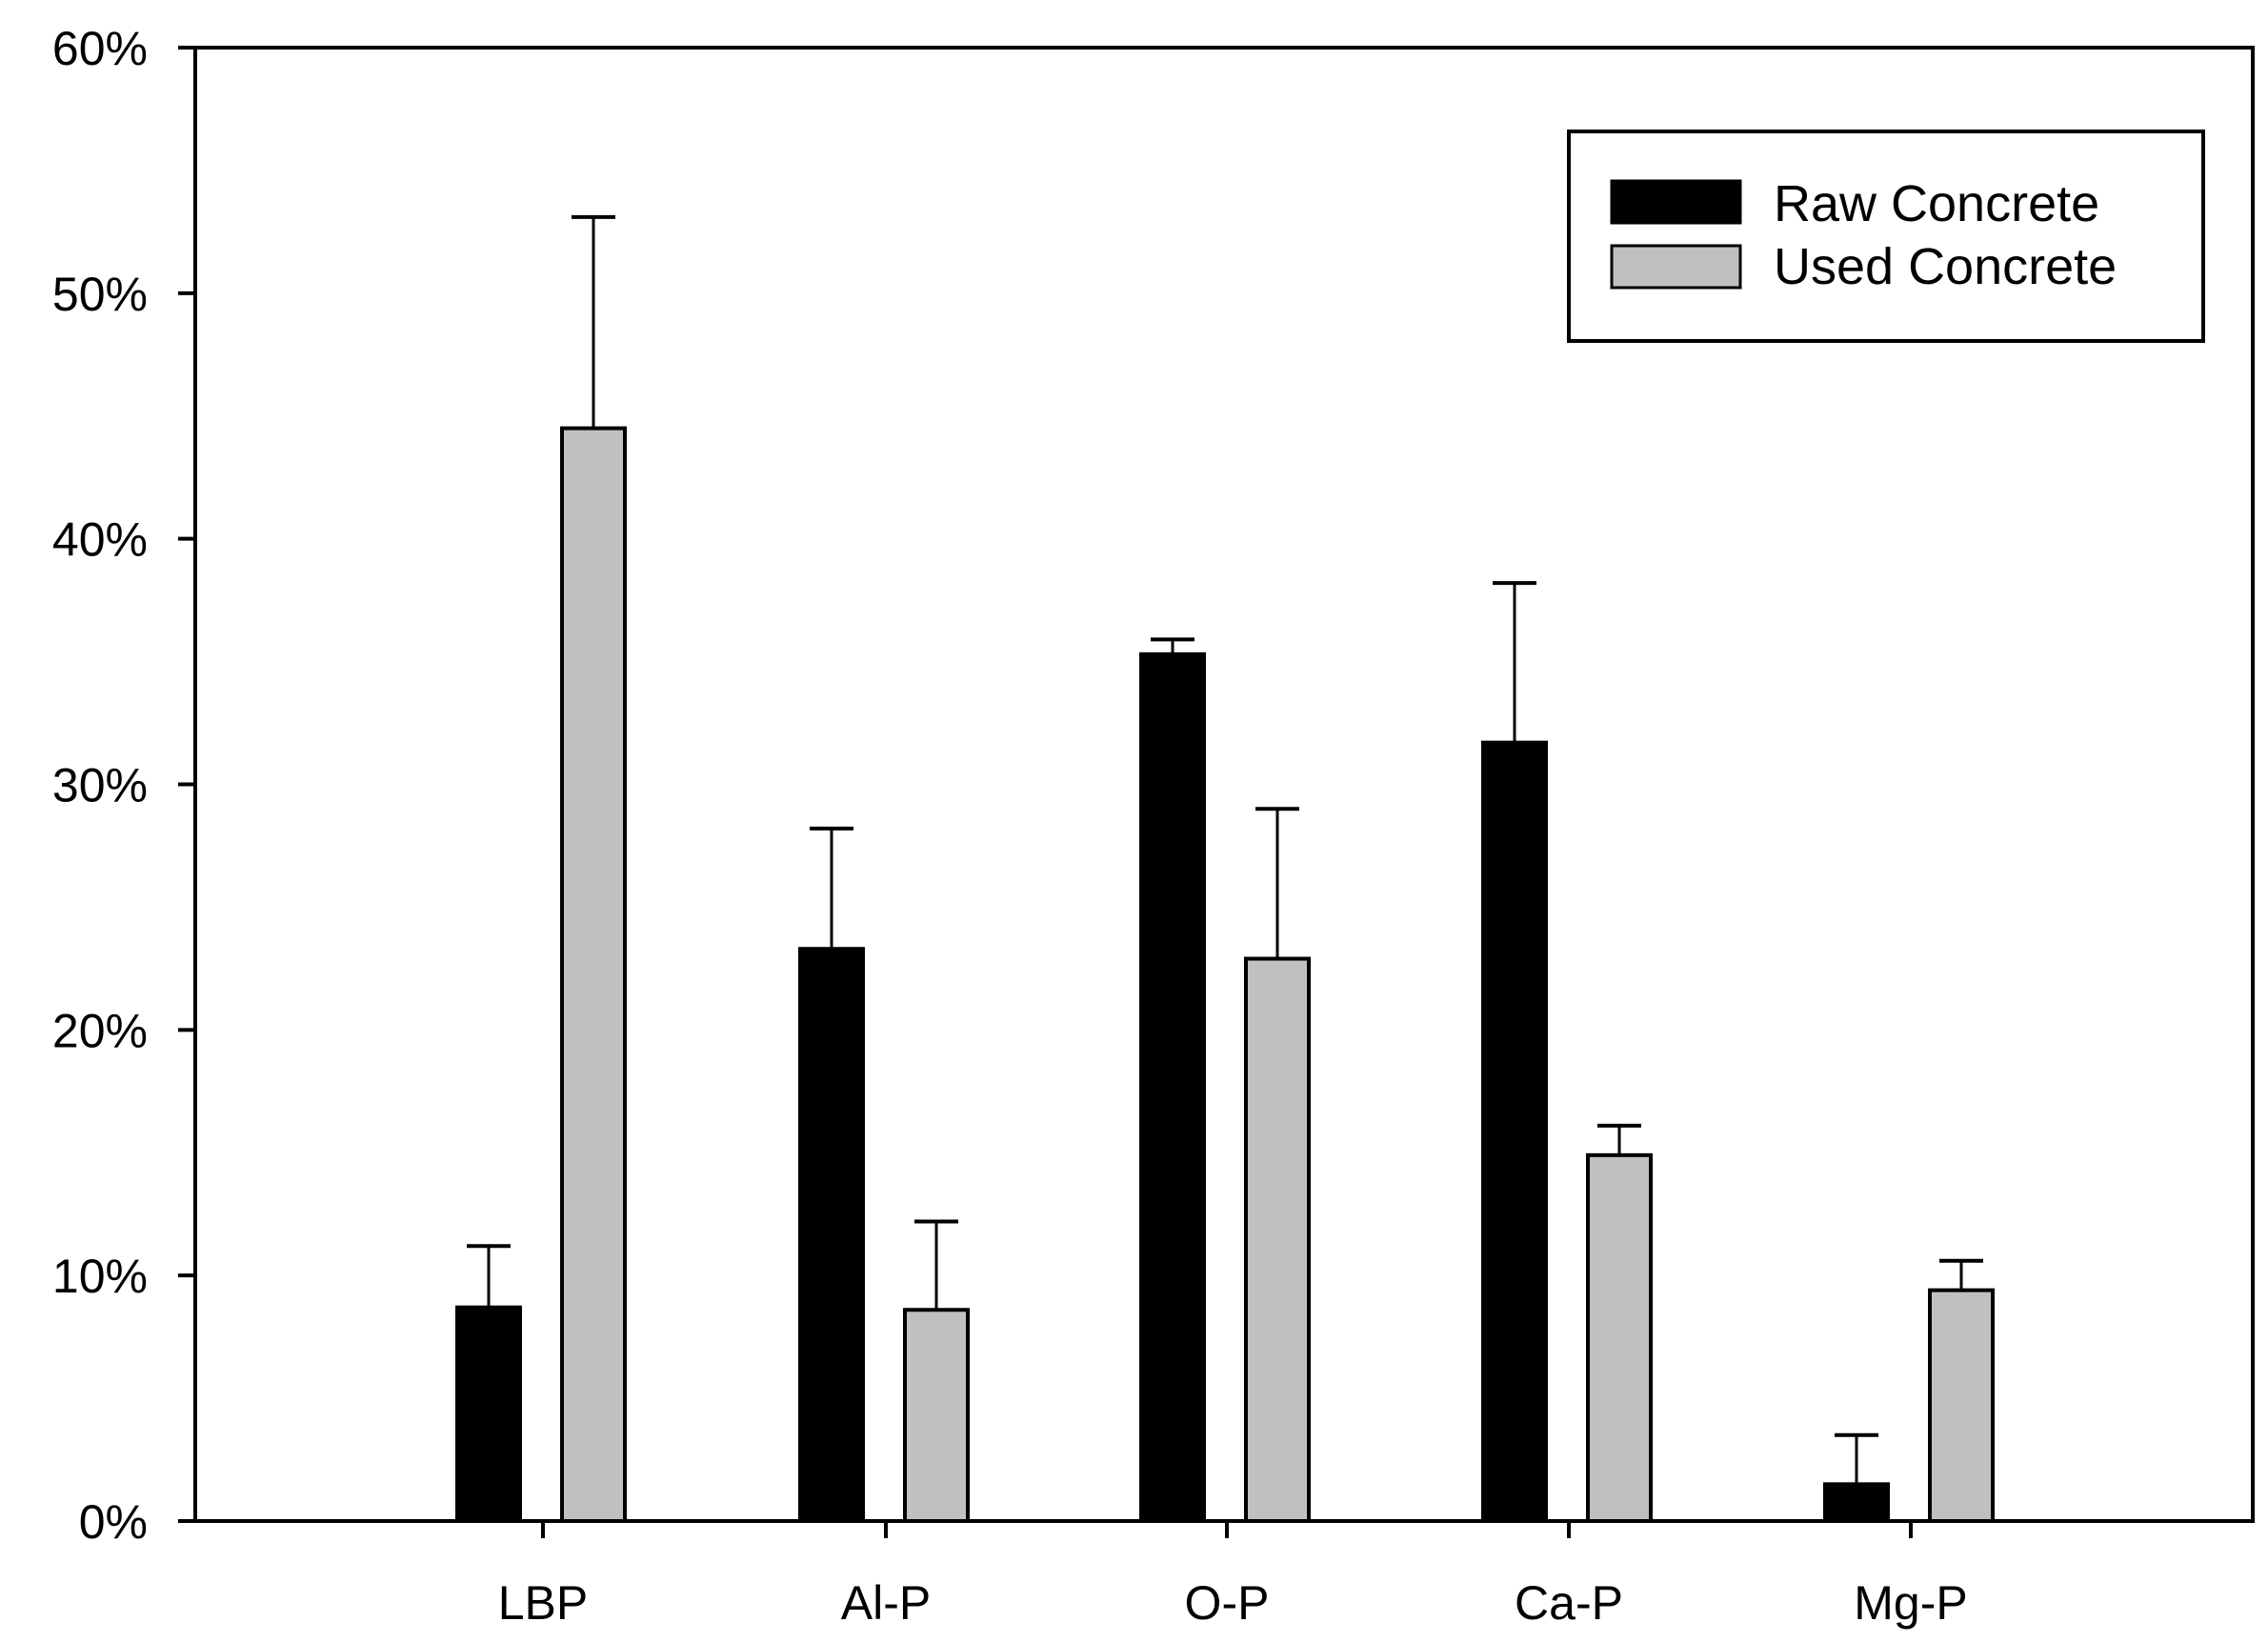 The width and height of the screenshot is (2268, 1642). I want to click on x-tick-label-mg-p: Mg-P, so click(1911, 1603).